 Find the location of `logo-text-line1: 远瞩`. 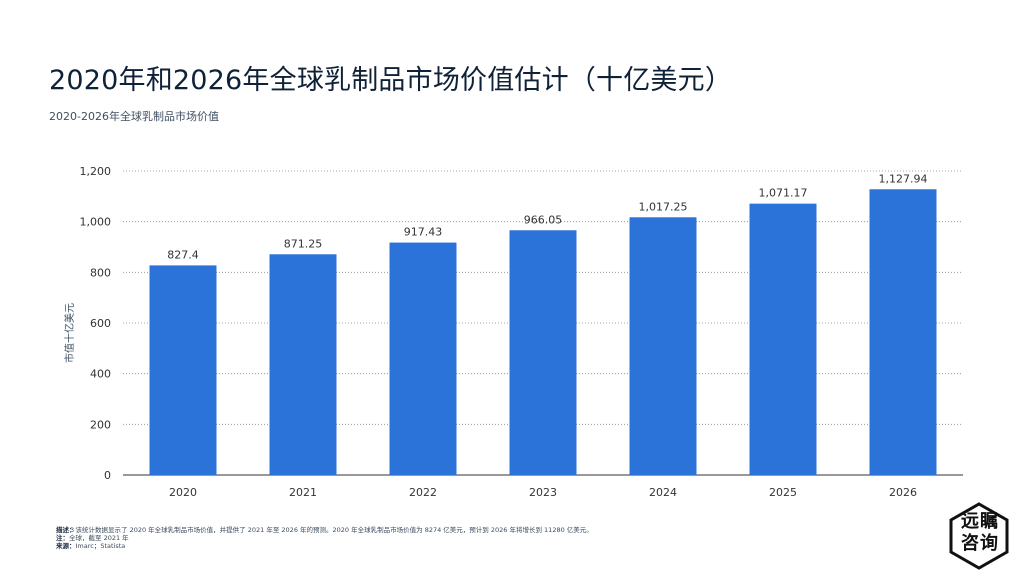

logo-text-line1: 远瞩 is located at coordinates (980, 521).